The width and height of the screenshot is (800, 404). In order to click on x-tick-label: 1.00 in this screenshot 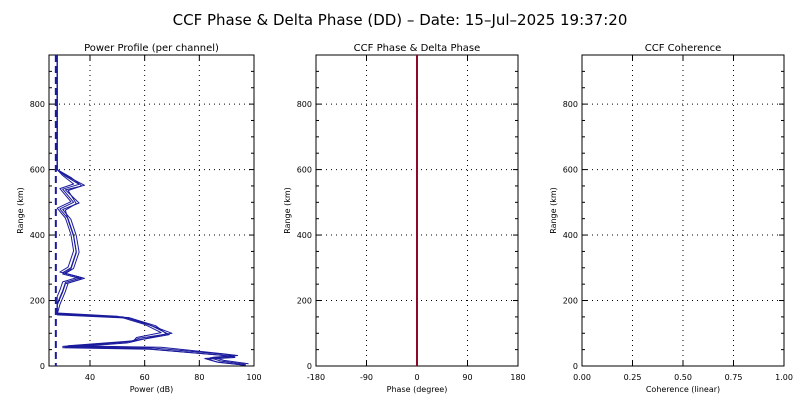, I will do `click(784, 377)`.